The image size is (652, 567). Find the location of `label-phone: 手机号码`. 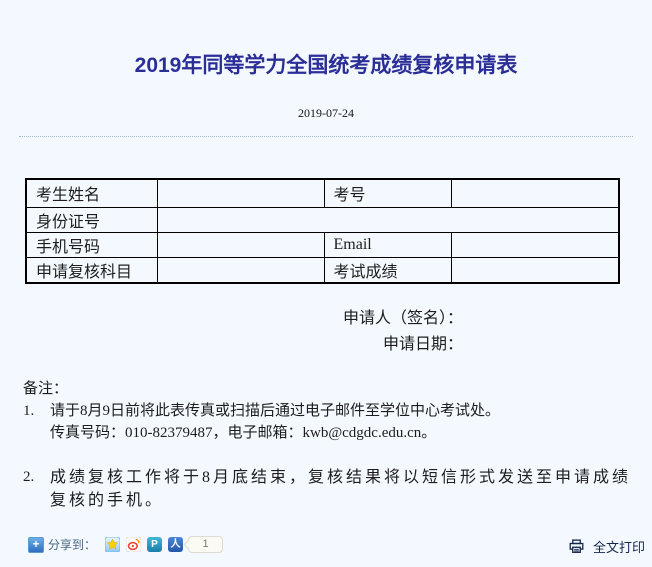

label-phone: 手机号码 is located at coordinates (91, 244).